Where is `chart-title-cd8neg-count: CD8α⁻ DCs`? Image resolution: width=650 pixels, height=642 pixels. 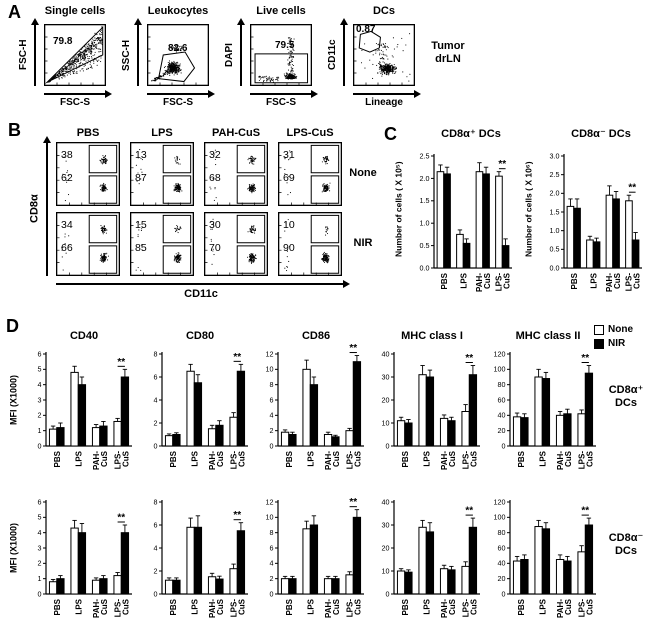 chart-title-cd8neg-count: CD8α⁻ DCs is located at coordinates (601, 134).